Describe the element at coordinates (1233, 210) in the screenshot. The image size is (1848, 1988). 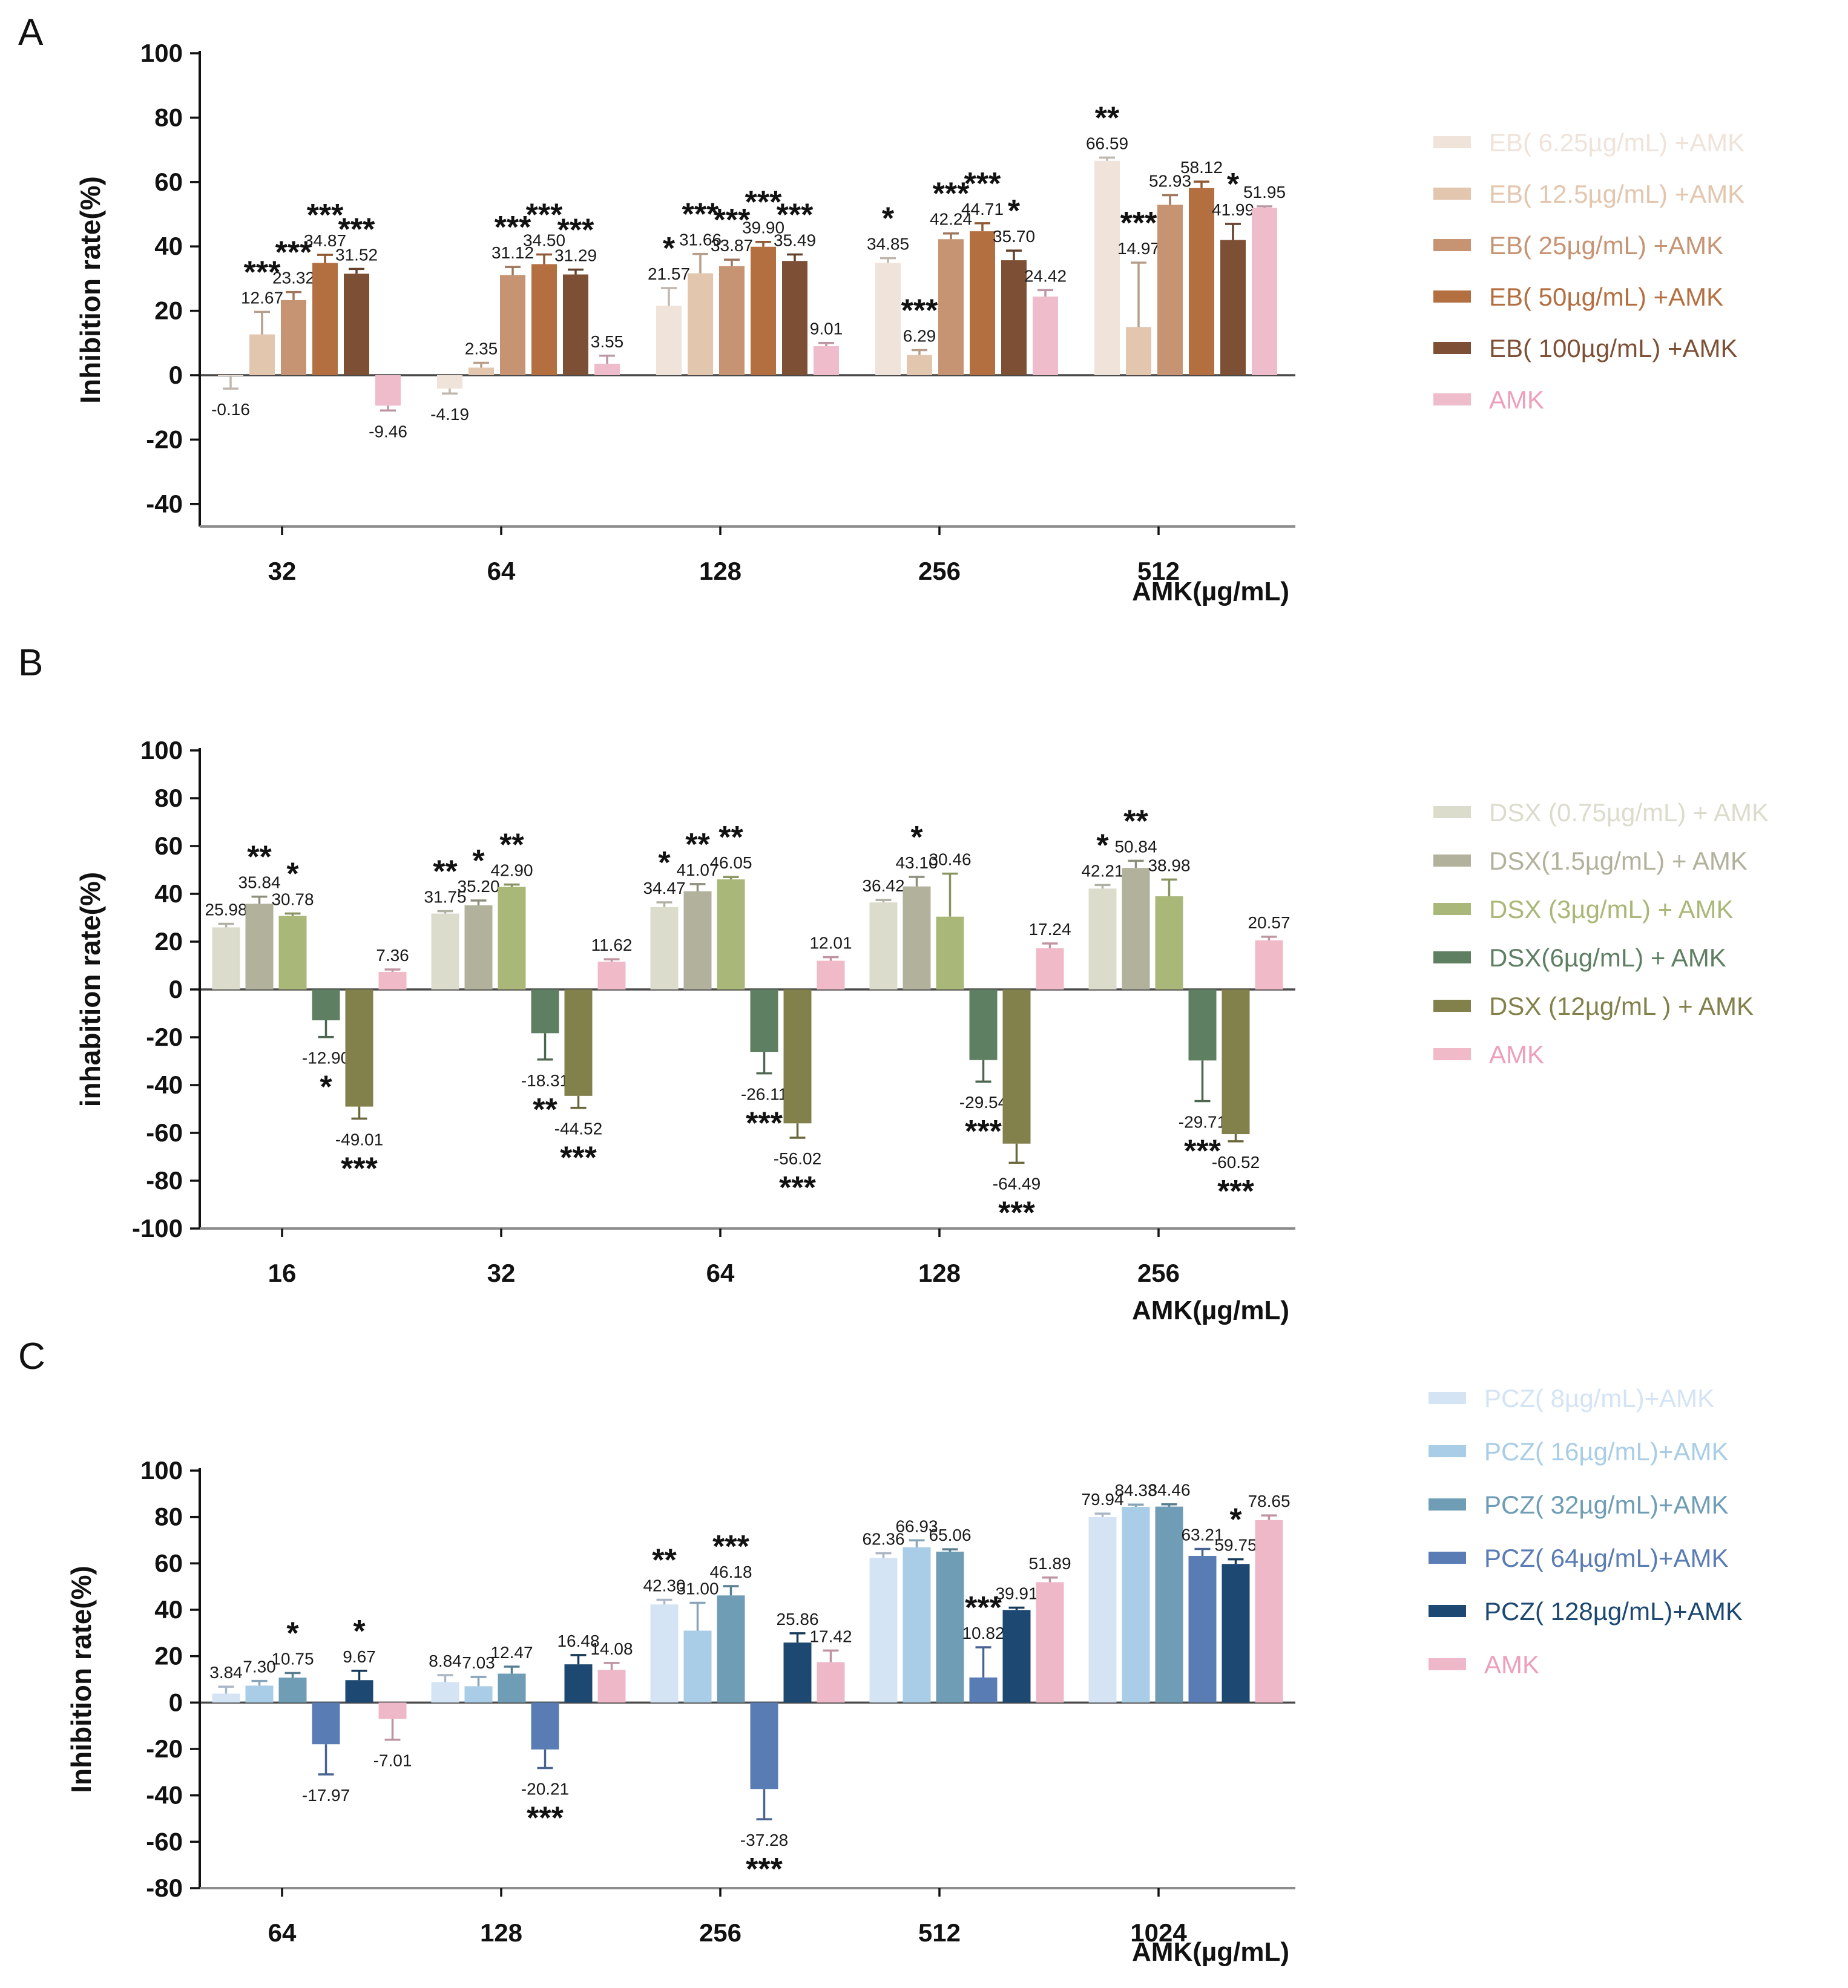
I see `value-label: 41.99` at that location.